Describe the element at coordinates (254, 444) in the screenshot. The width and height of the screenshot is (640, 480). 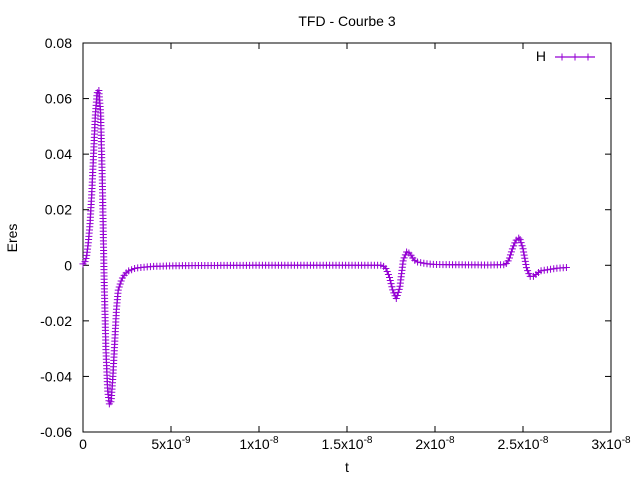
I see `x-tick-label-base: 1x10` at that location.